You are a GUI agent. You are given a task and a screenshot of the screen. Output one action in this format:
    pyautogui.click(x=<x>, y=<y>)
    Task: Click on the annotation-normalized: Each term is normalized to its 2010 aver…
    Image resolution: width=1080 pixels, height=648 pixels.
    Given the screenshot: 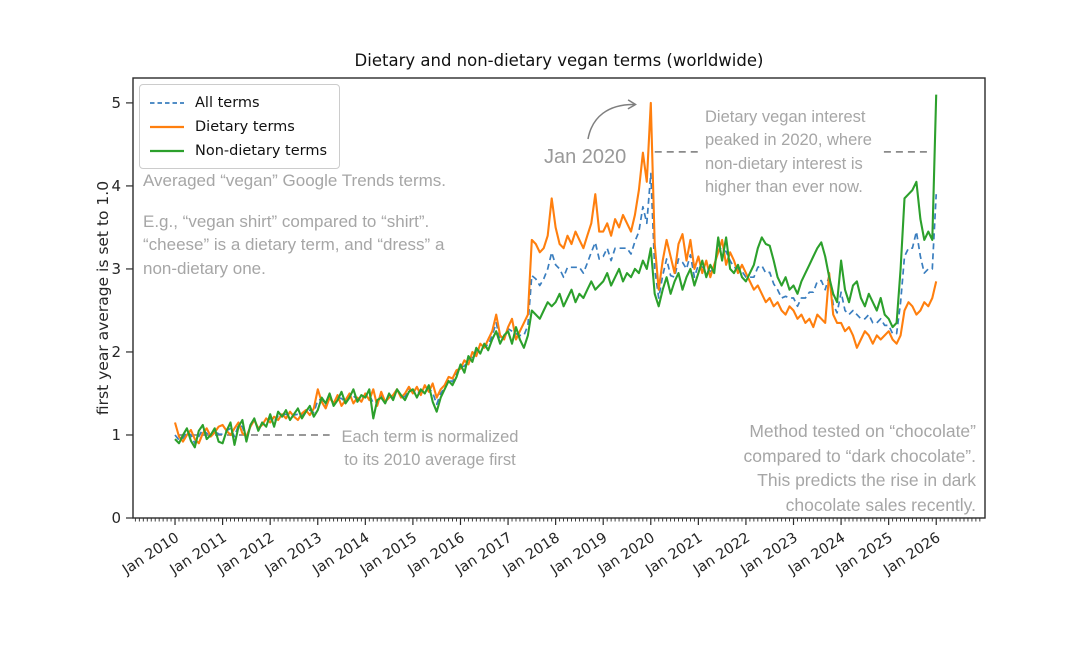 What is the action you would take?
    pyautogui.click(x=430, y=448)
    